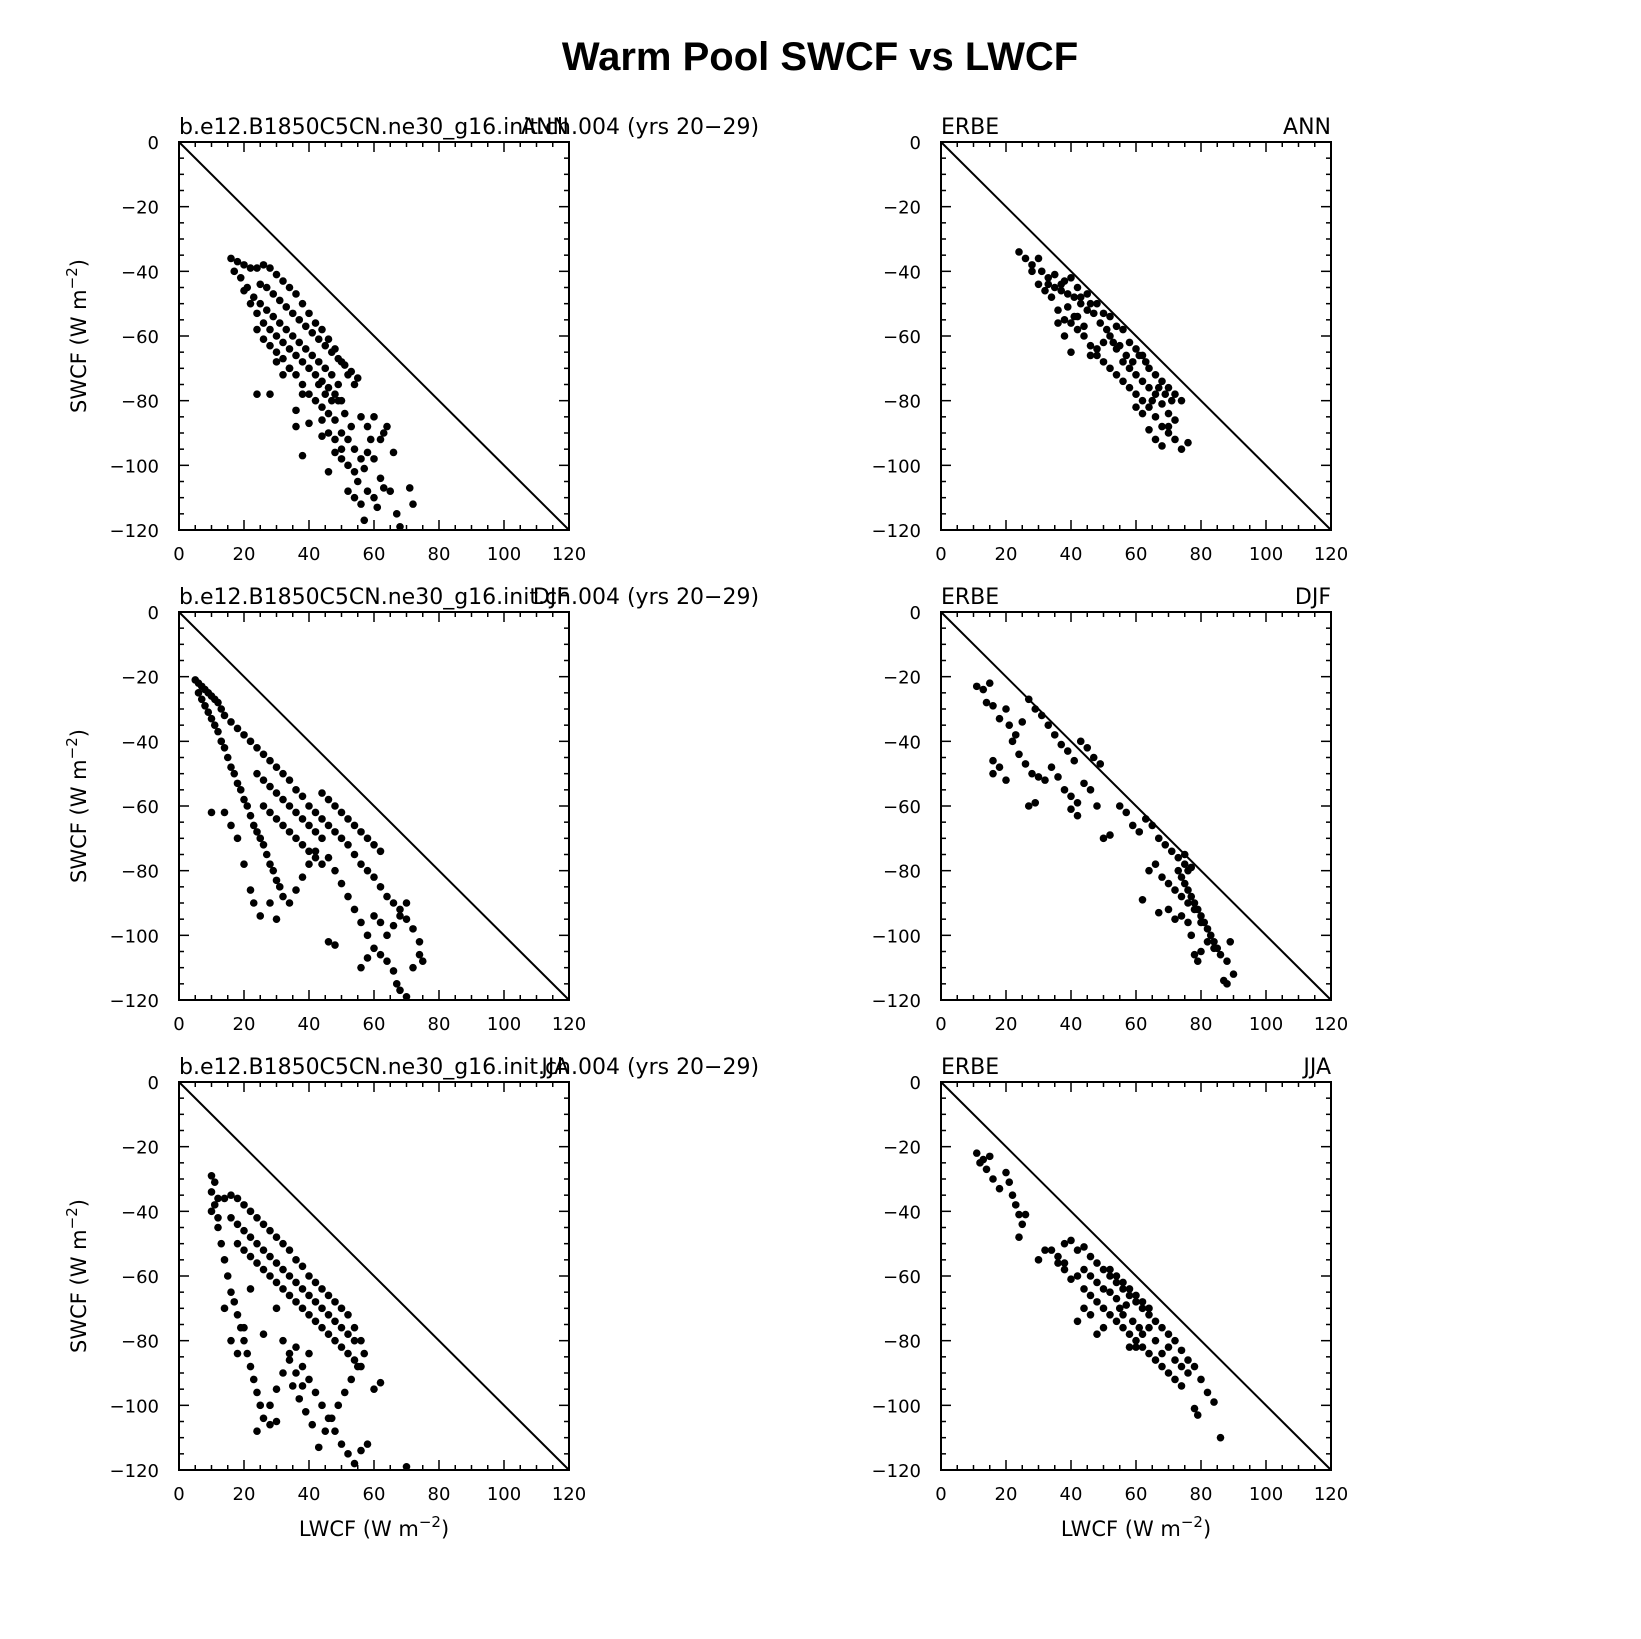 This screenshot has height=1639, width=1641. What do you see at coordinates (902, 272) in the screenshot?
I see `y-tick-label: −40` at bounding box center [902, 272].